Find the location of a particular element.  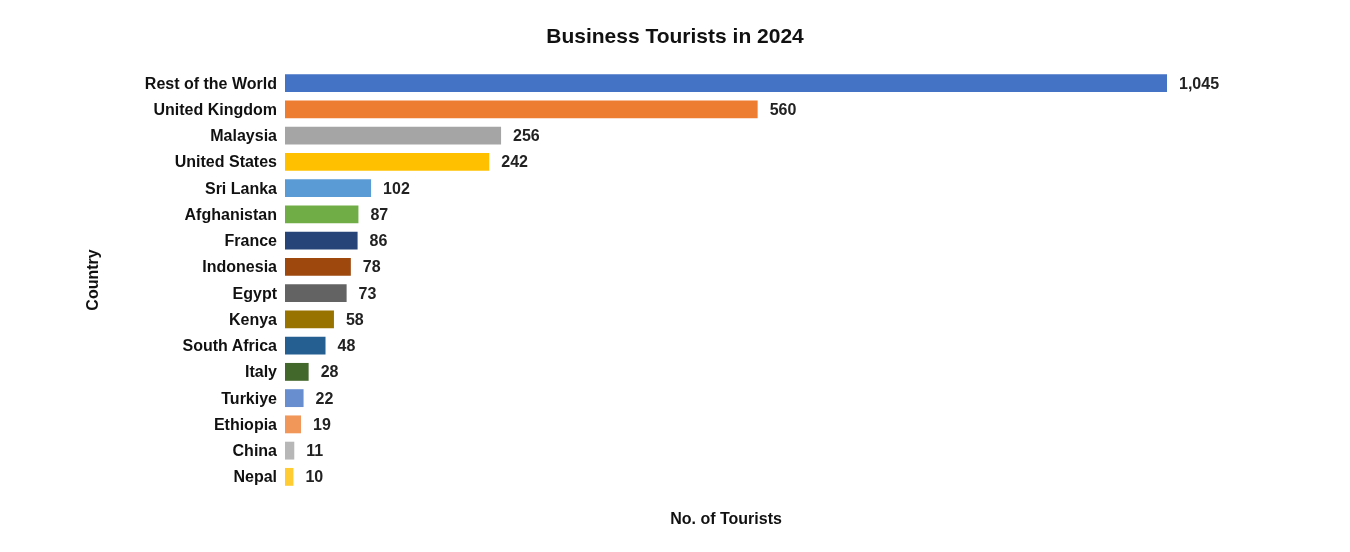

y-tick-label: Nepal is located at coordinates (255, 477).